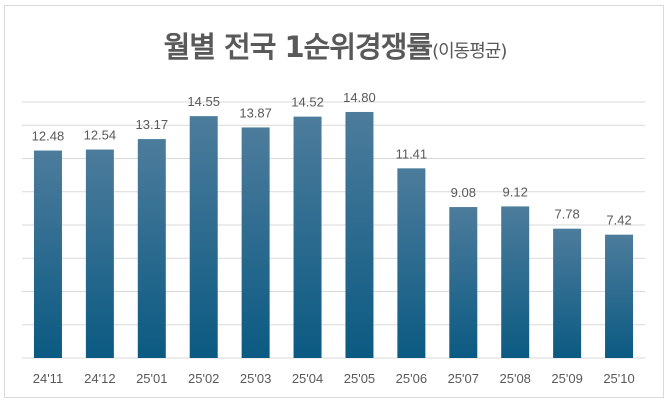 Image resolution: width=670 pixels, height=405 pixels. I want to click on data-label: 7.78, so click(566, 214).